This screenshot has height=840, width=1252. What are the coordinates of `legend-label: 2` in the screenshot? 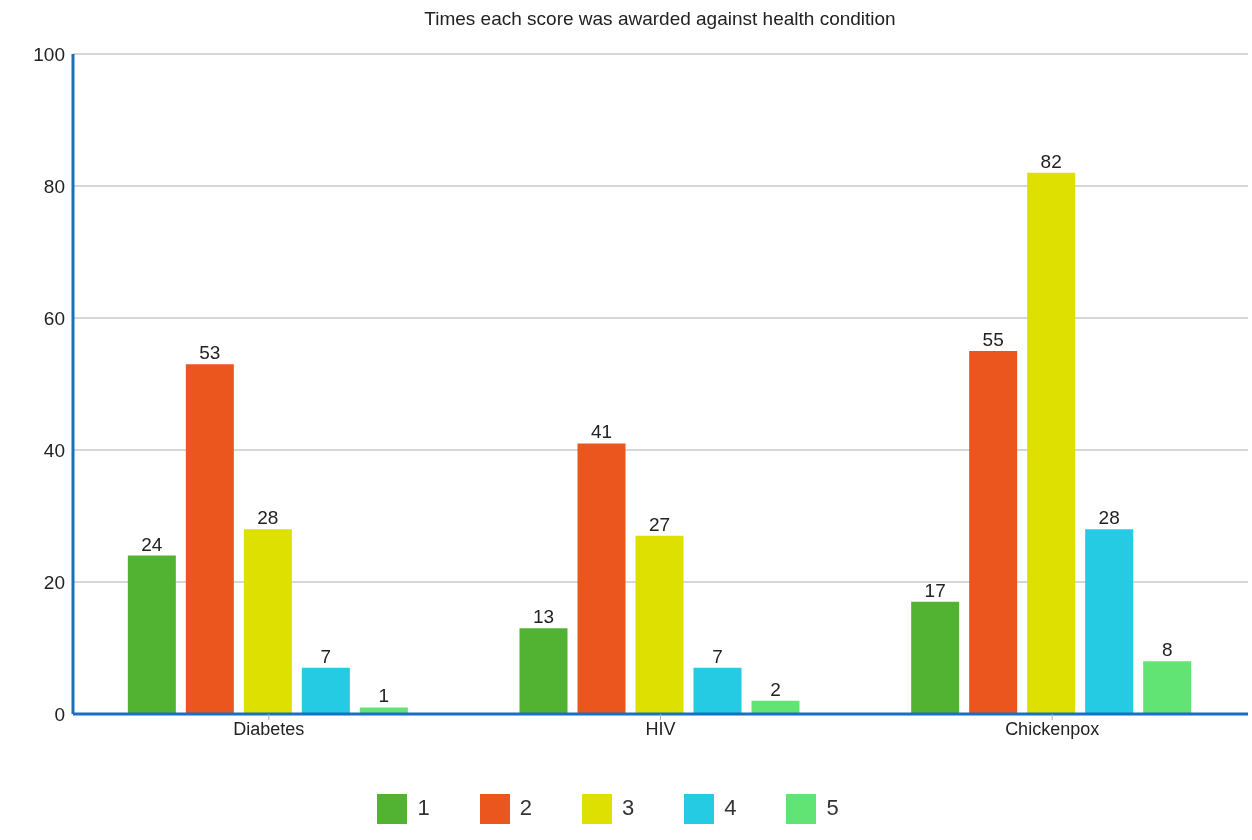 It's located at (525, 807).